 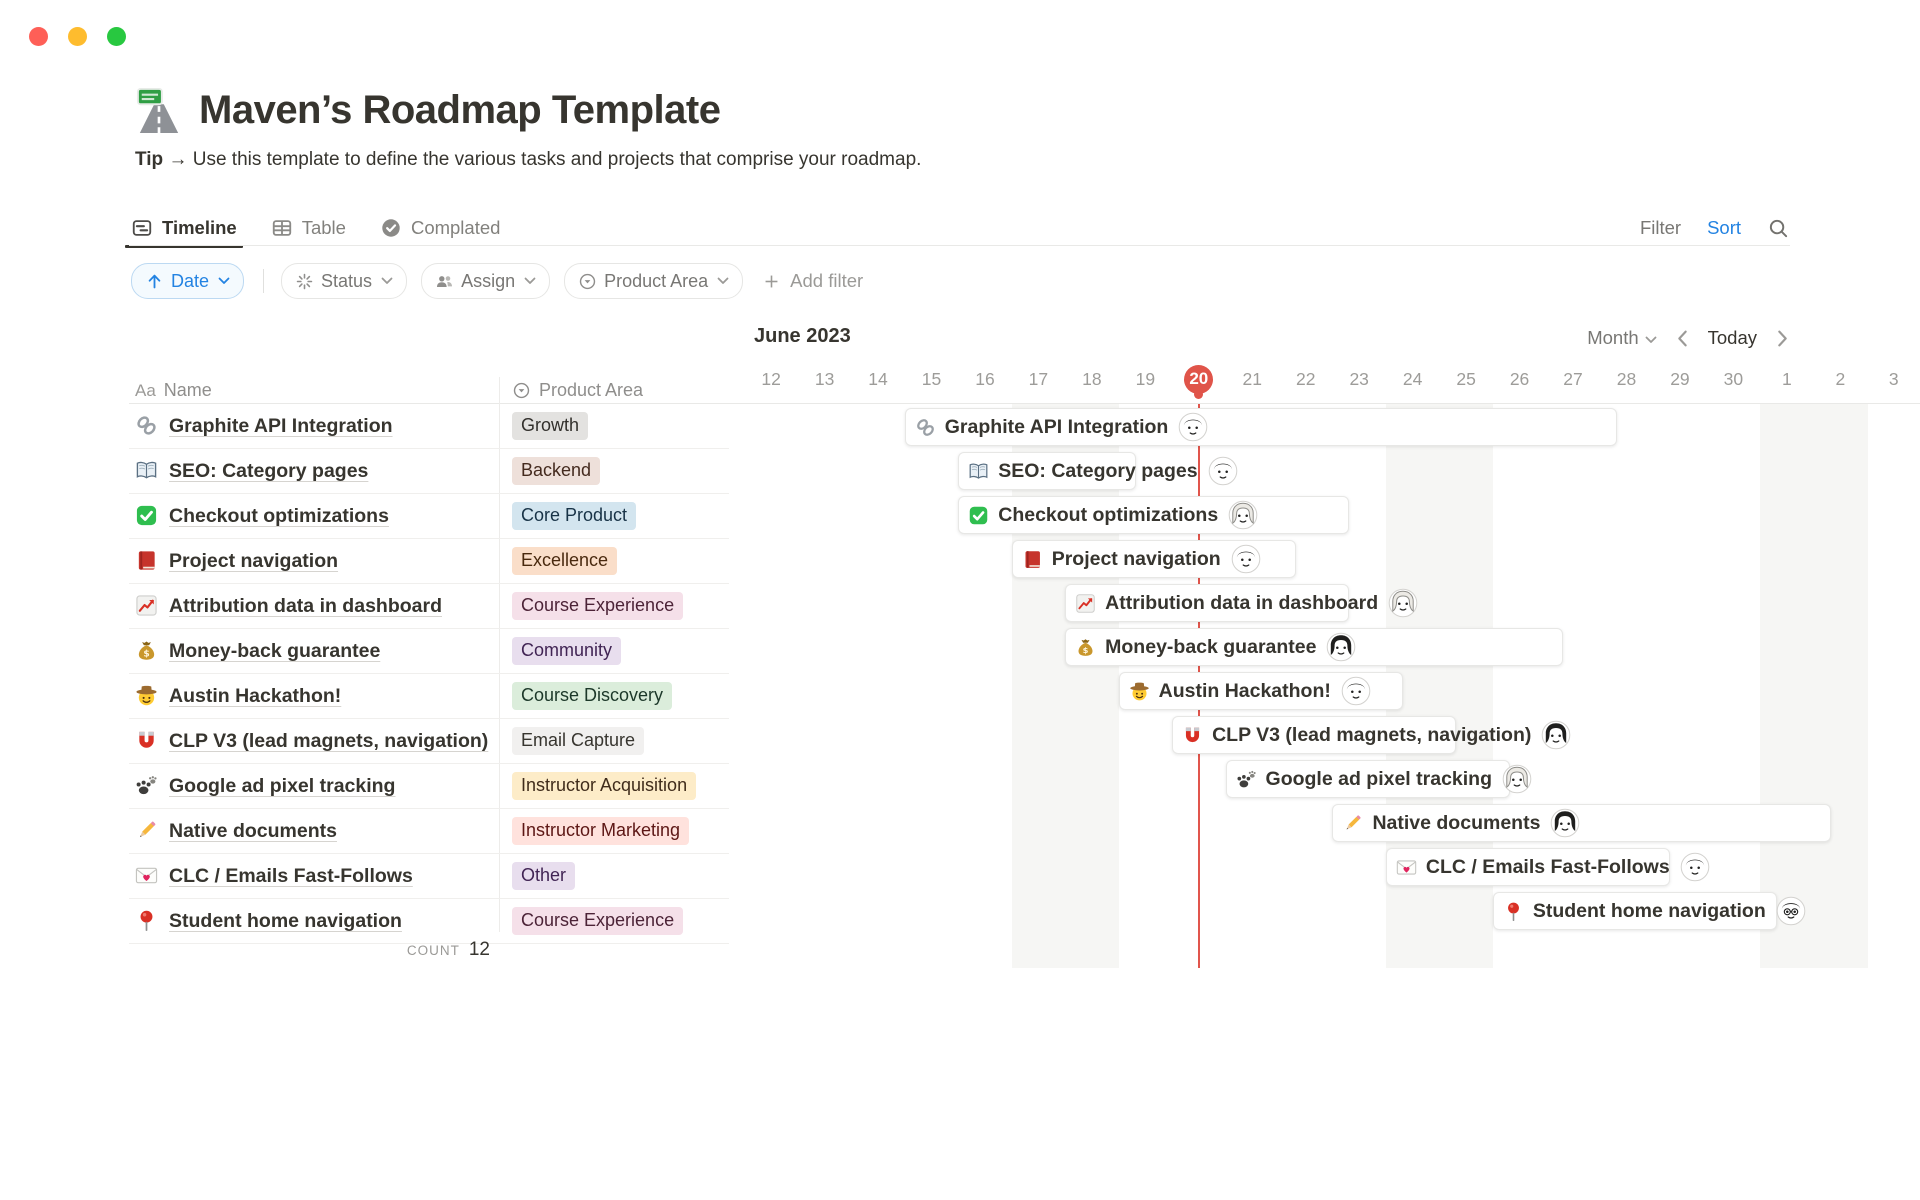 I want to click on row-product-area-cell: Backend, so click(x=556, y=471).